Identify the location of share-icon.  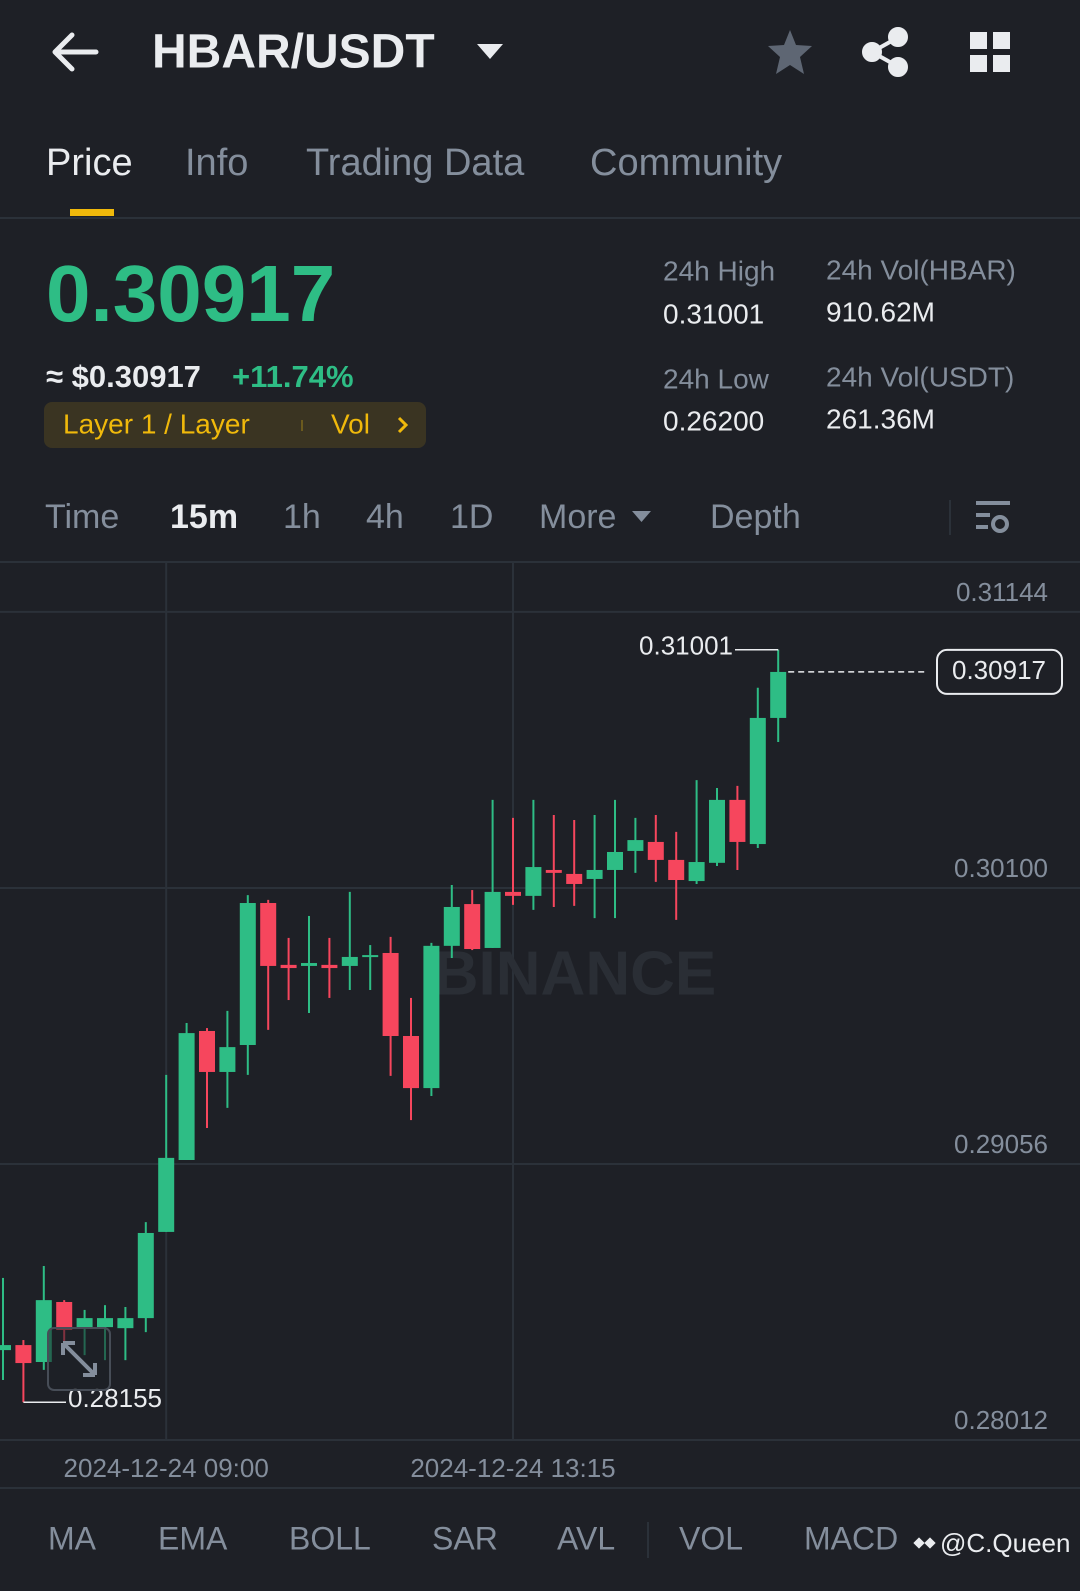
(885, 52).